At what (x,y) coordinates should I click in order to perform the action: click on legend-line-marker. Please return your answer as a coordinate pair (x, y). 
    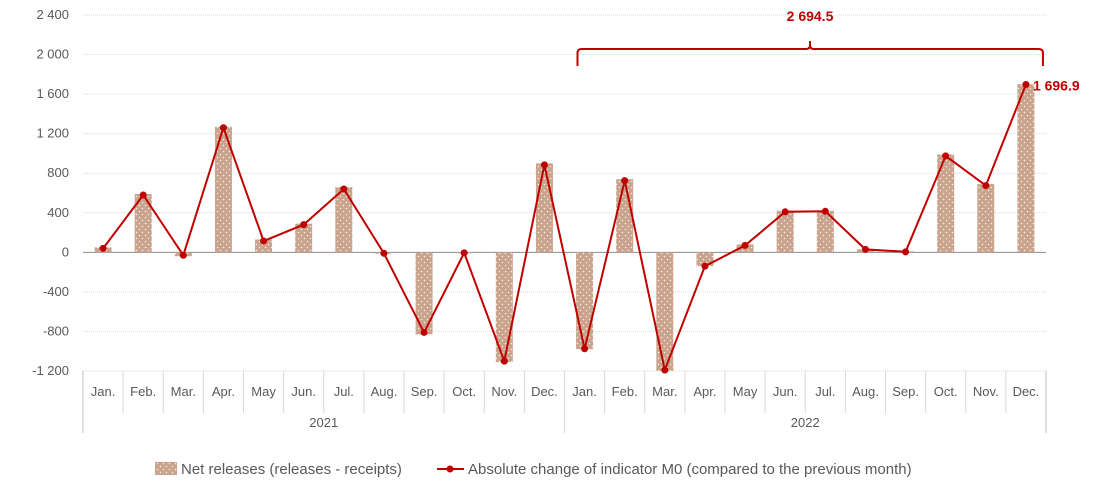
    Looking at the image, I should click on (450, 469).